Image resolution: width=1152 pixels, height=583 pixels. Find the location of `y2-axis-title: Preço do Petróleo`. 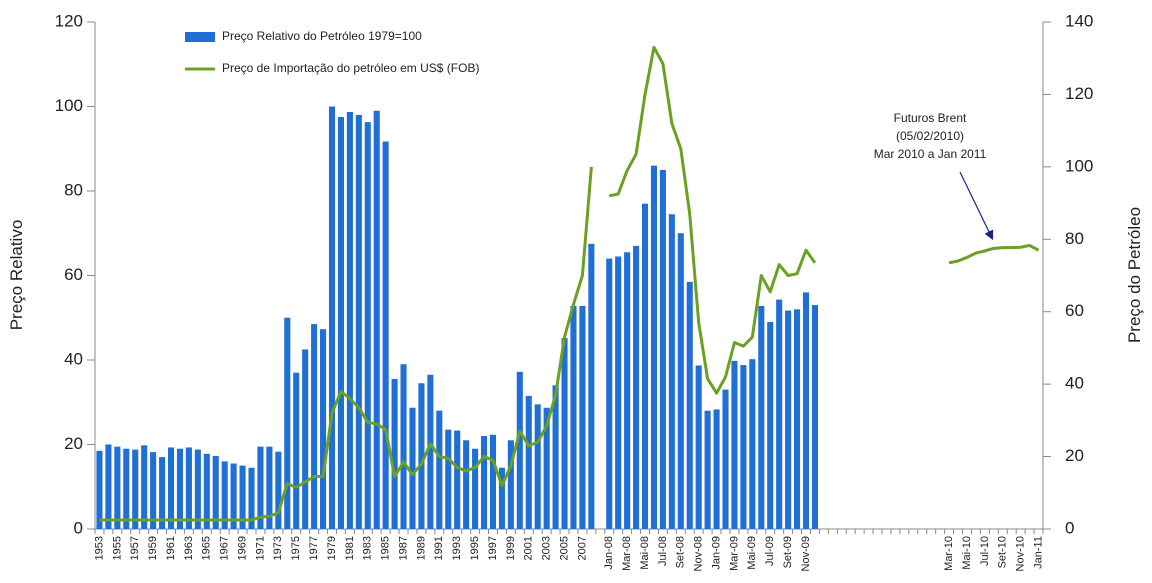

y2-axis-title: Preço do Petróleo is located at coordinates (1134, 275).